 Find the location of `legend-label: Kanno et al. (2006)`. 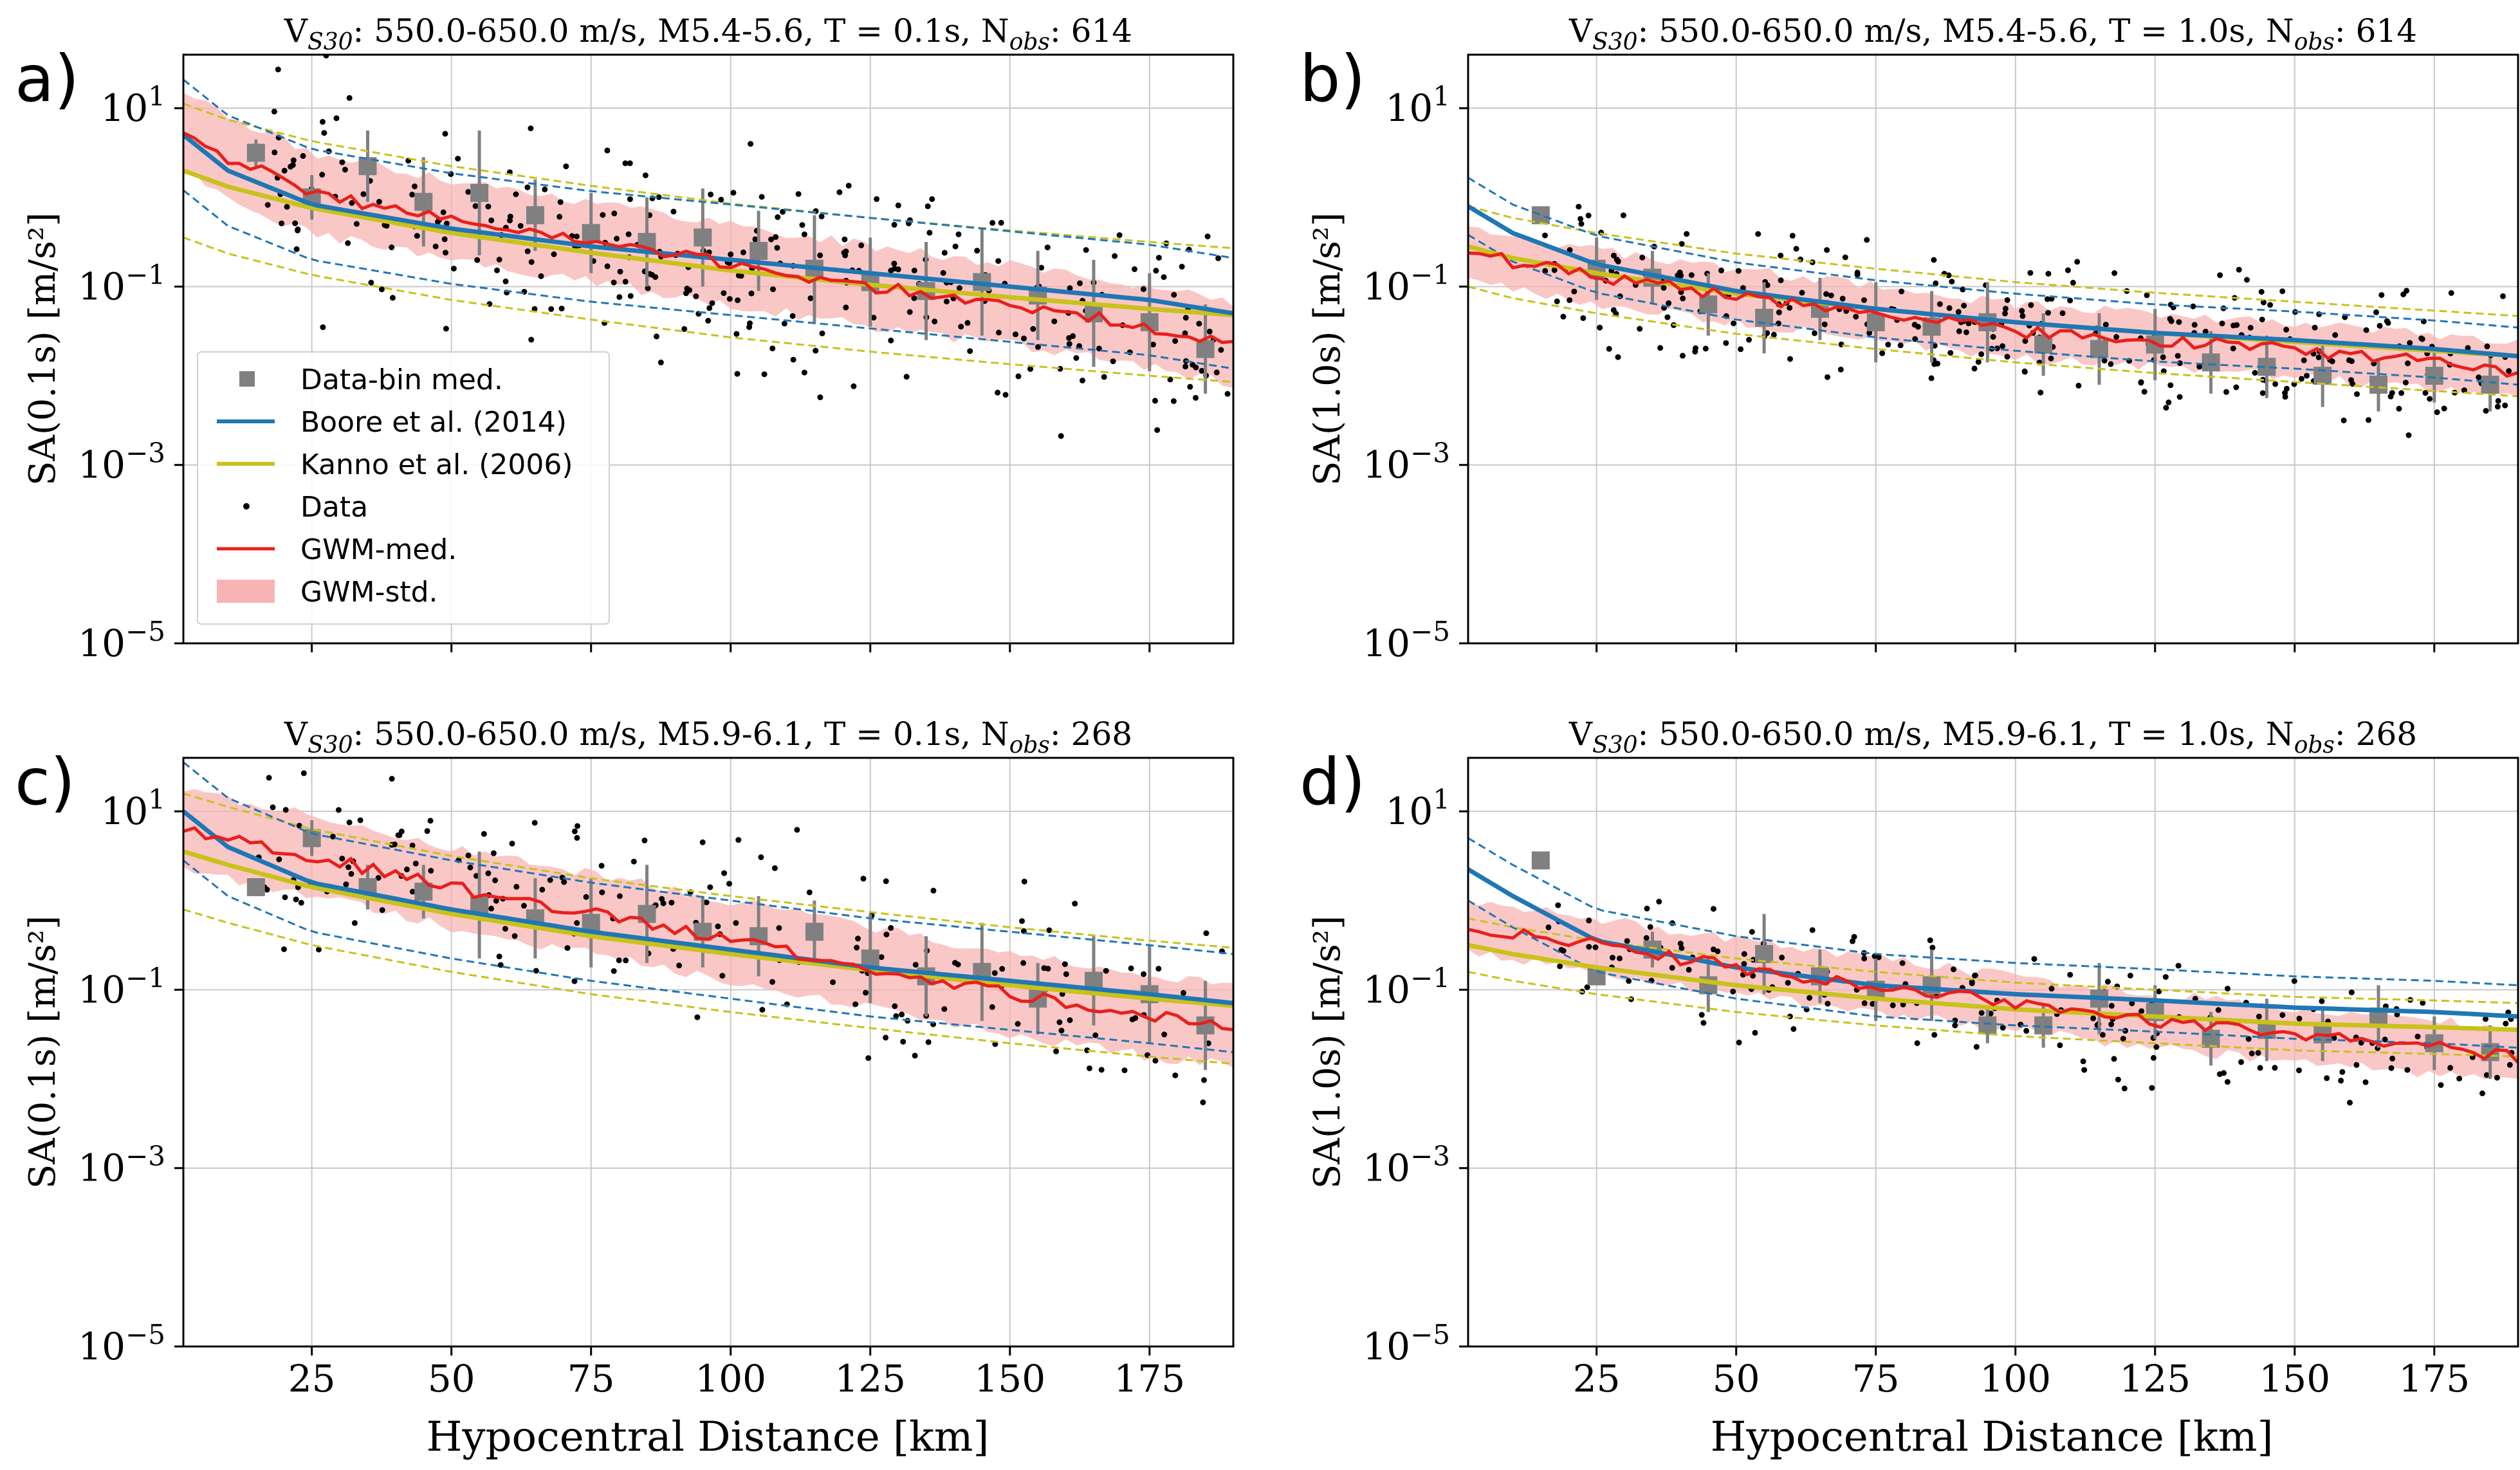

legend-label: Kanno et al. (2006) is located at coordinates (436, 464).